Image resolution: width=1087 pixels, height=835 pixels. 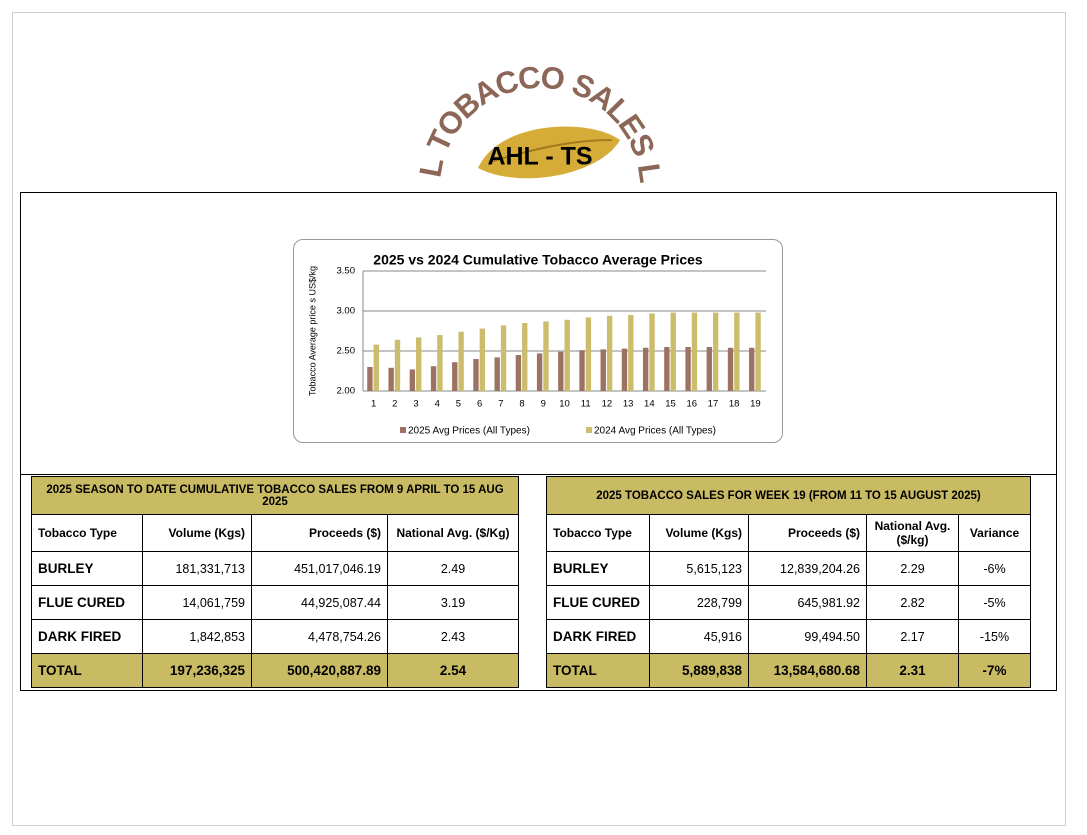 What do you see at coordinates (807, 568) in the screenshot?
I see `cell: 12,839,204.26` at bounding box center [807, 568].